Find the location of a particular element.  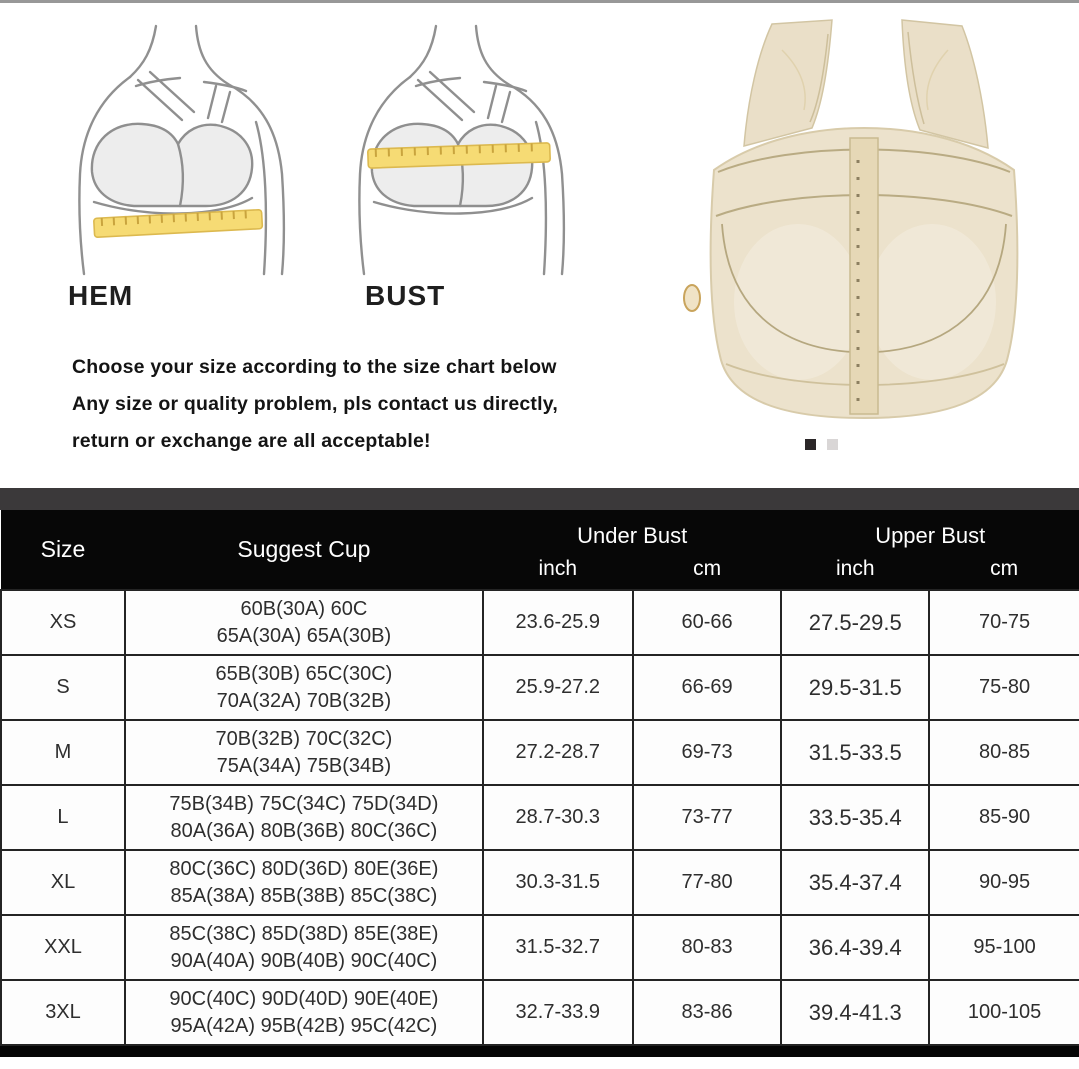

cell-suggest-cup: 70B(32B) 70C(32C) 75A(34A) 75B(34B) is located at coordinates (303, 752).